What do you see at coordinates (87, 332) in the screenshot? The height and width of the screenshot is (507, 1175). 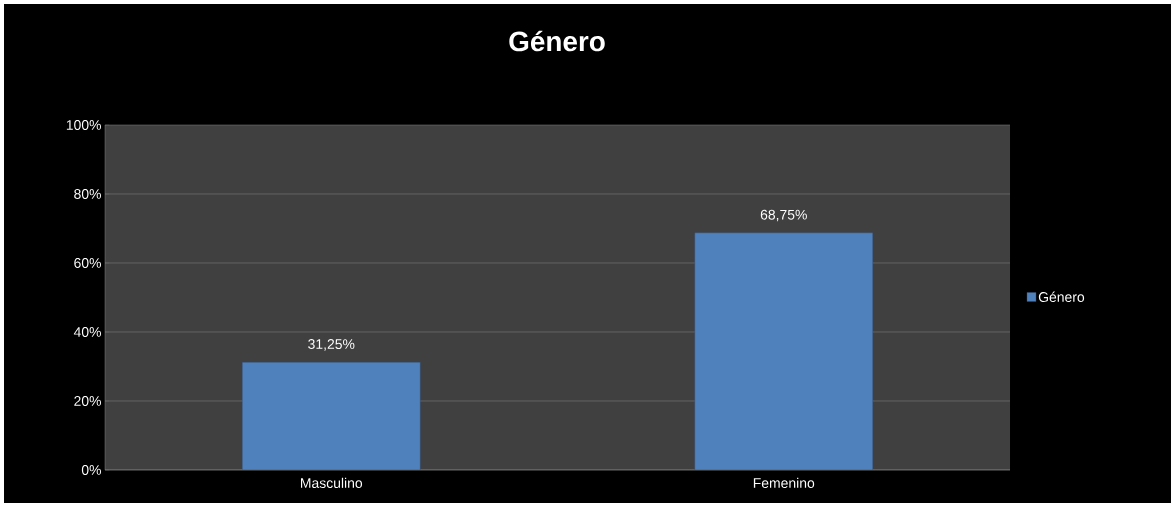 I see `y-tick-label: 40%` at bounding box center [87, 332].